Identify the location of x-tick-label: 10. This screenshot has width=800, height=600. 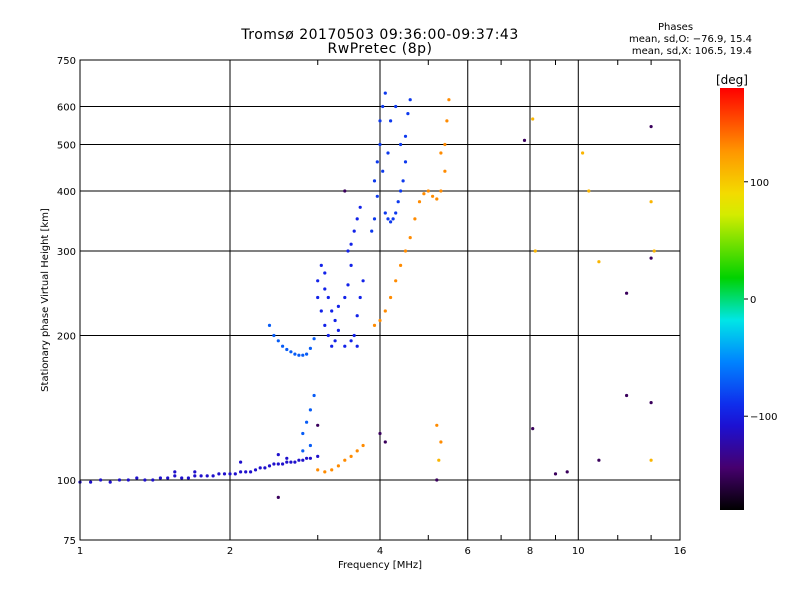
(578, 551).